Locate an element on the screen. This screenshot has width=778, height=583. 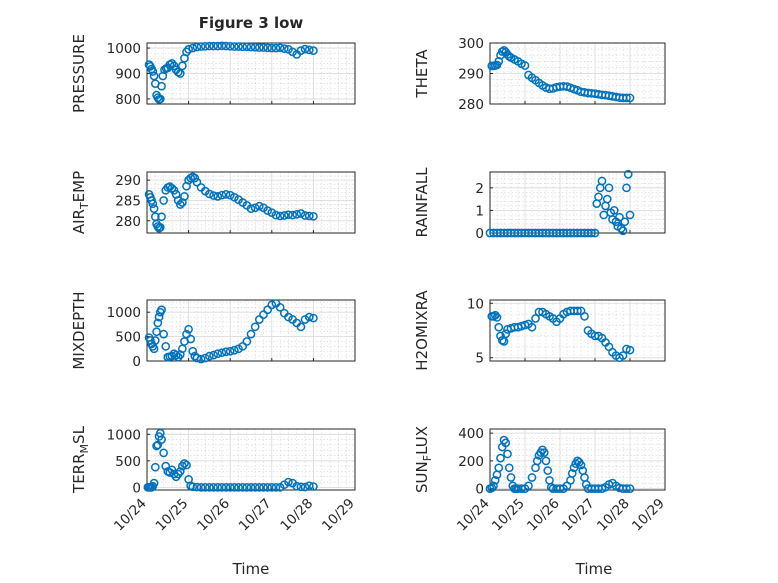
y-tick-label: 800 is located at coordinates (128, 100).